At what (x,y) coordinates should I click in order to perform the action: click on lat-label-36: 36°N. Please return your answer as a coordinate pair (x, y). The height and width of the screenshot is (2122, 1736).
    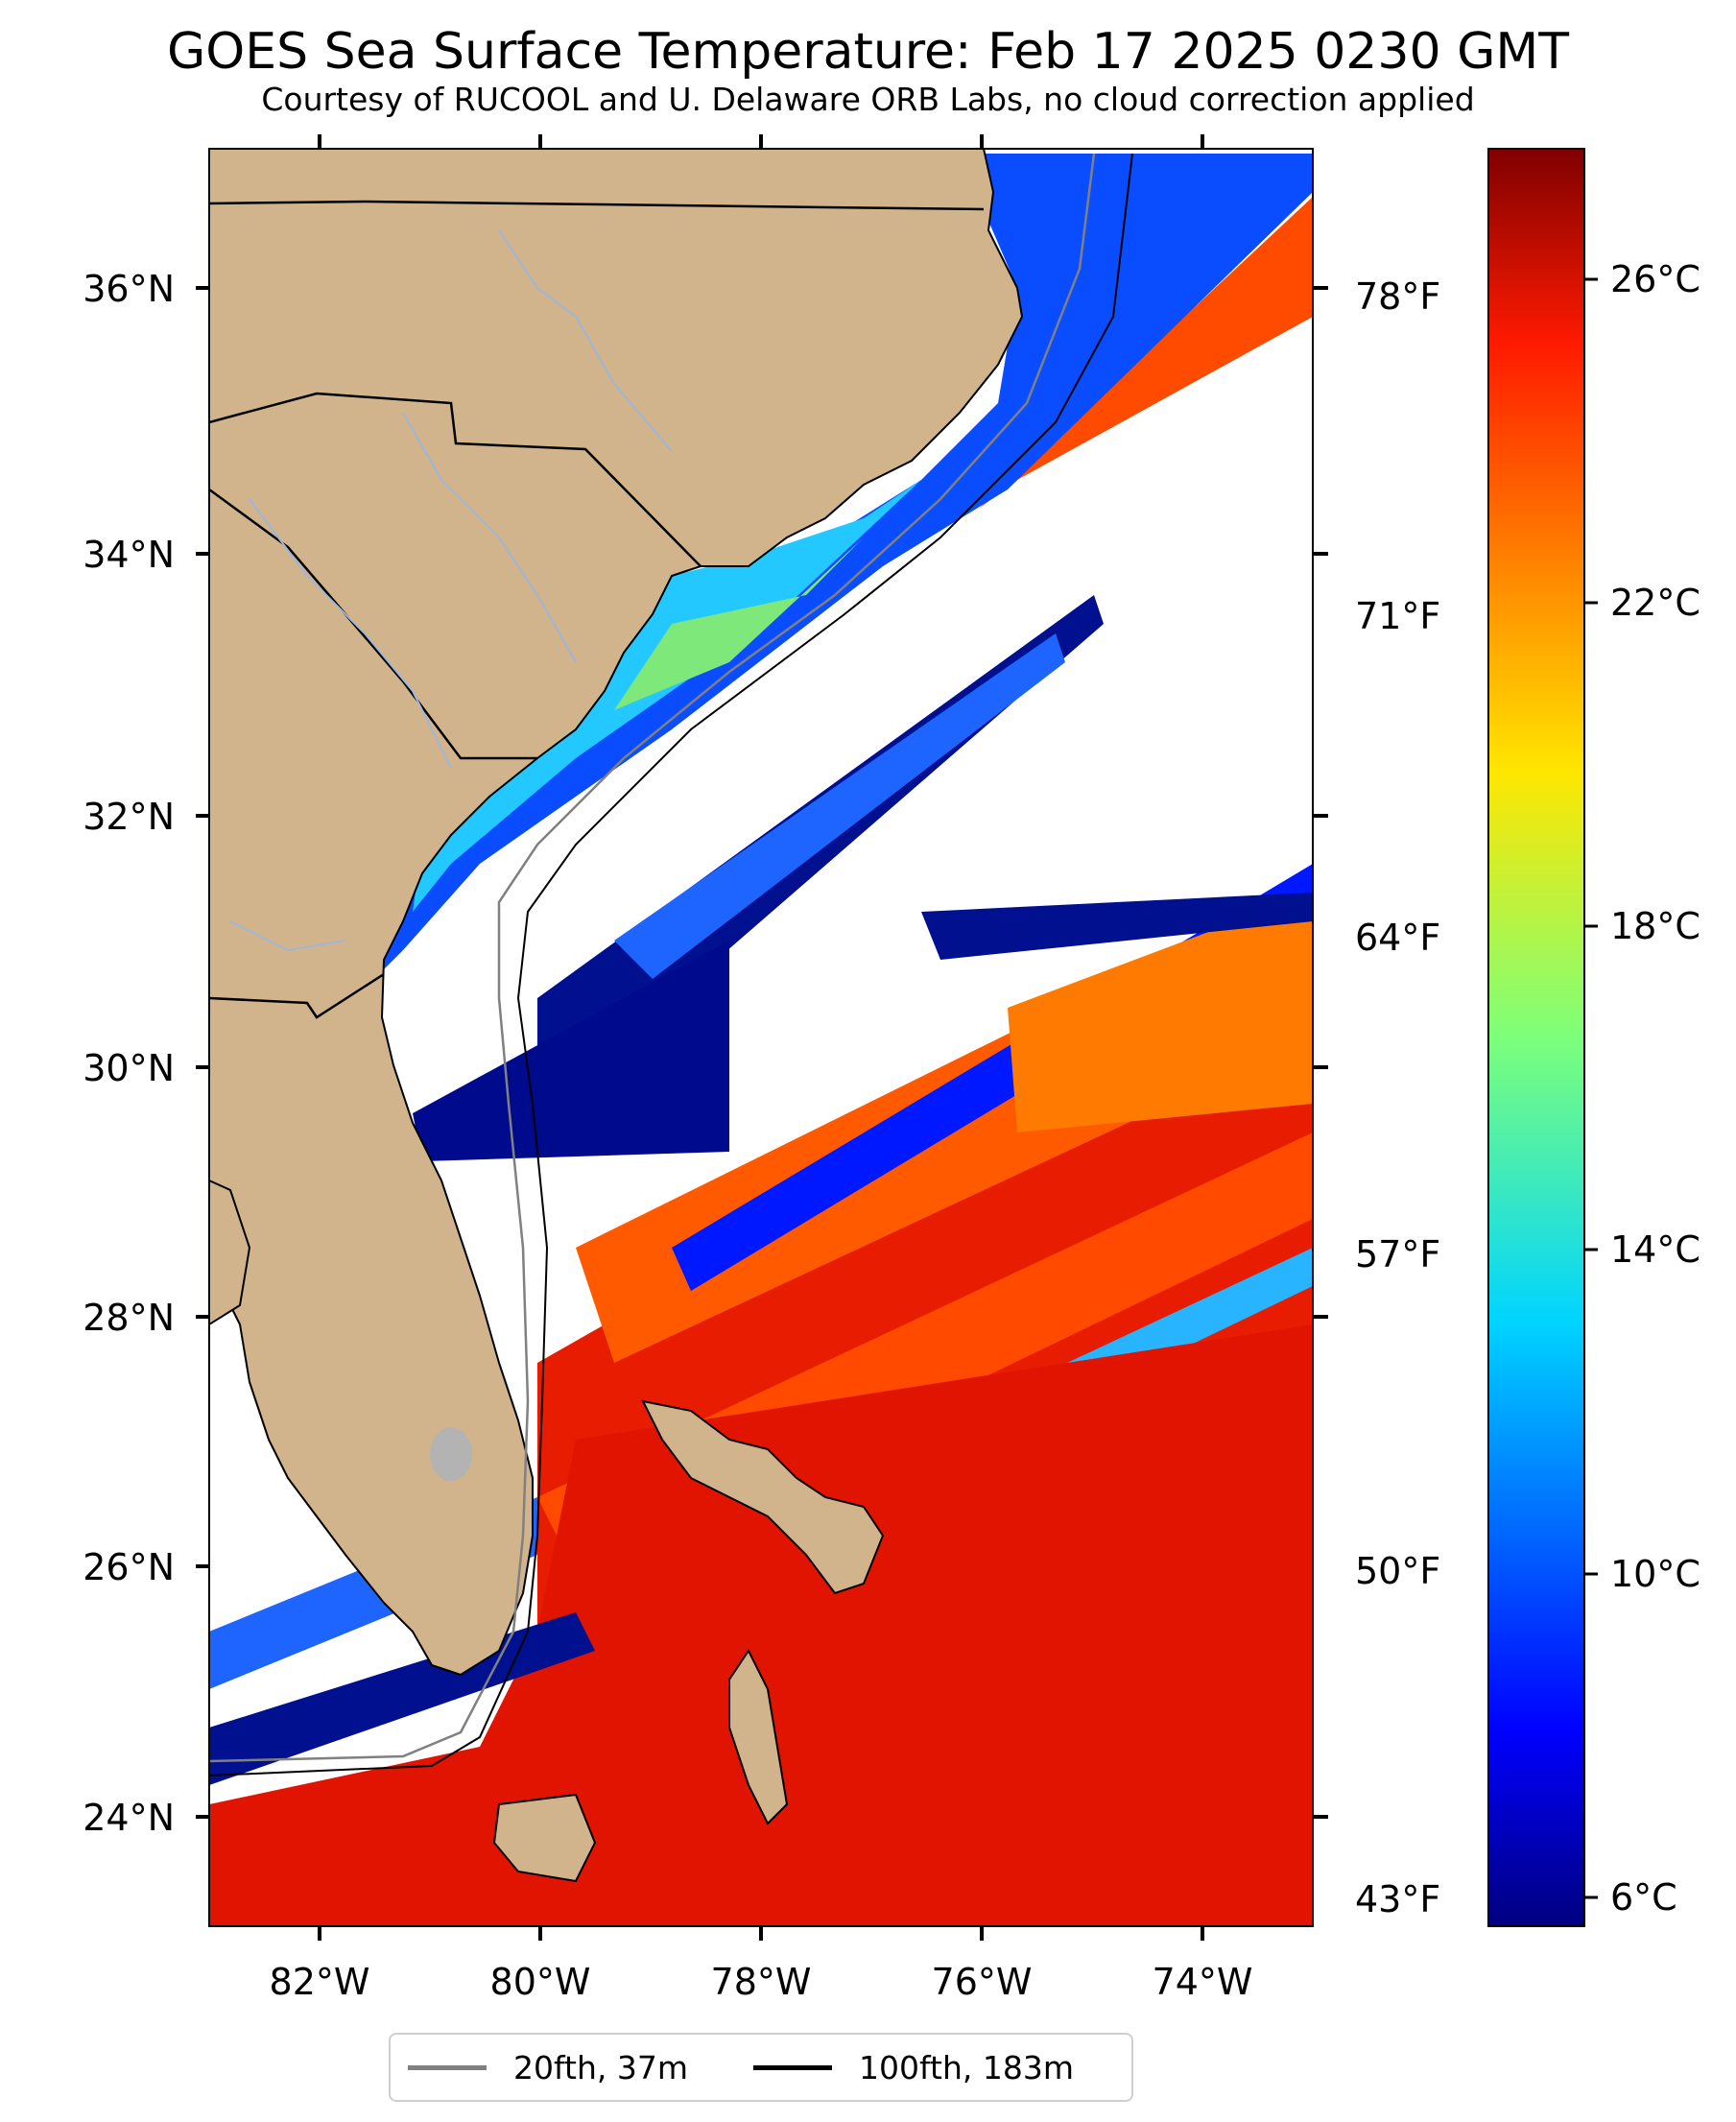
    Looking at the image, I should click on (129, 289).